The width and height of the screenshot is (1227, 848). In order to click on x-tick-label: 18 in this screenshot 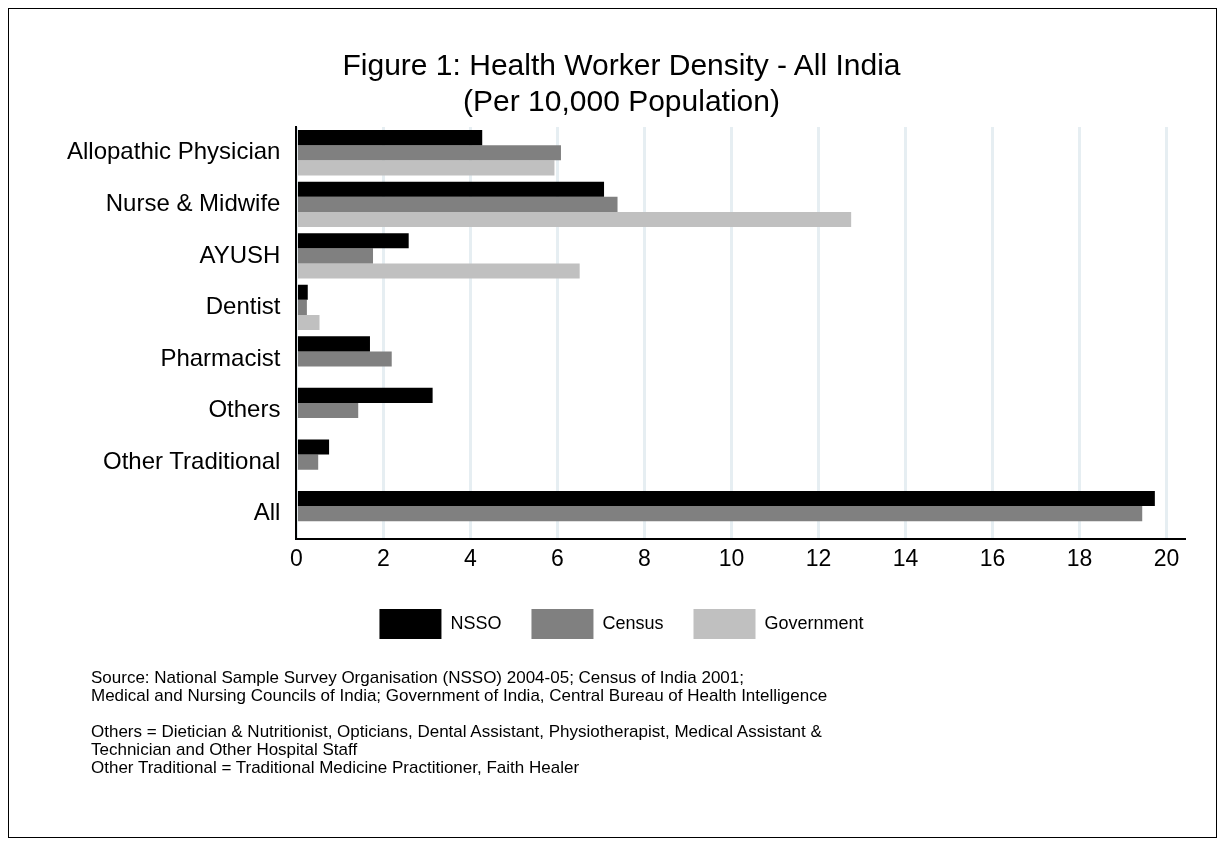, I will do `click(1079, 557)`.